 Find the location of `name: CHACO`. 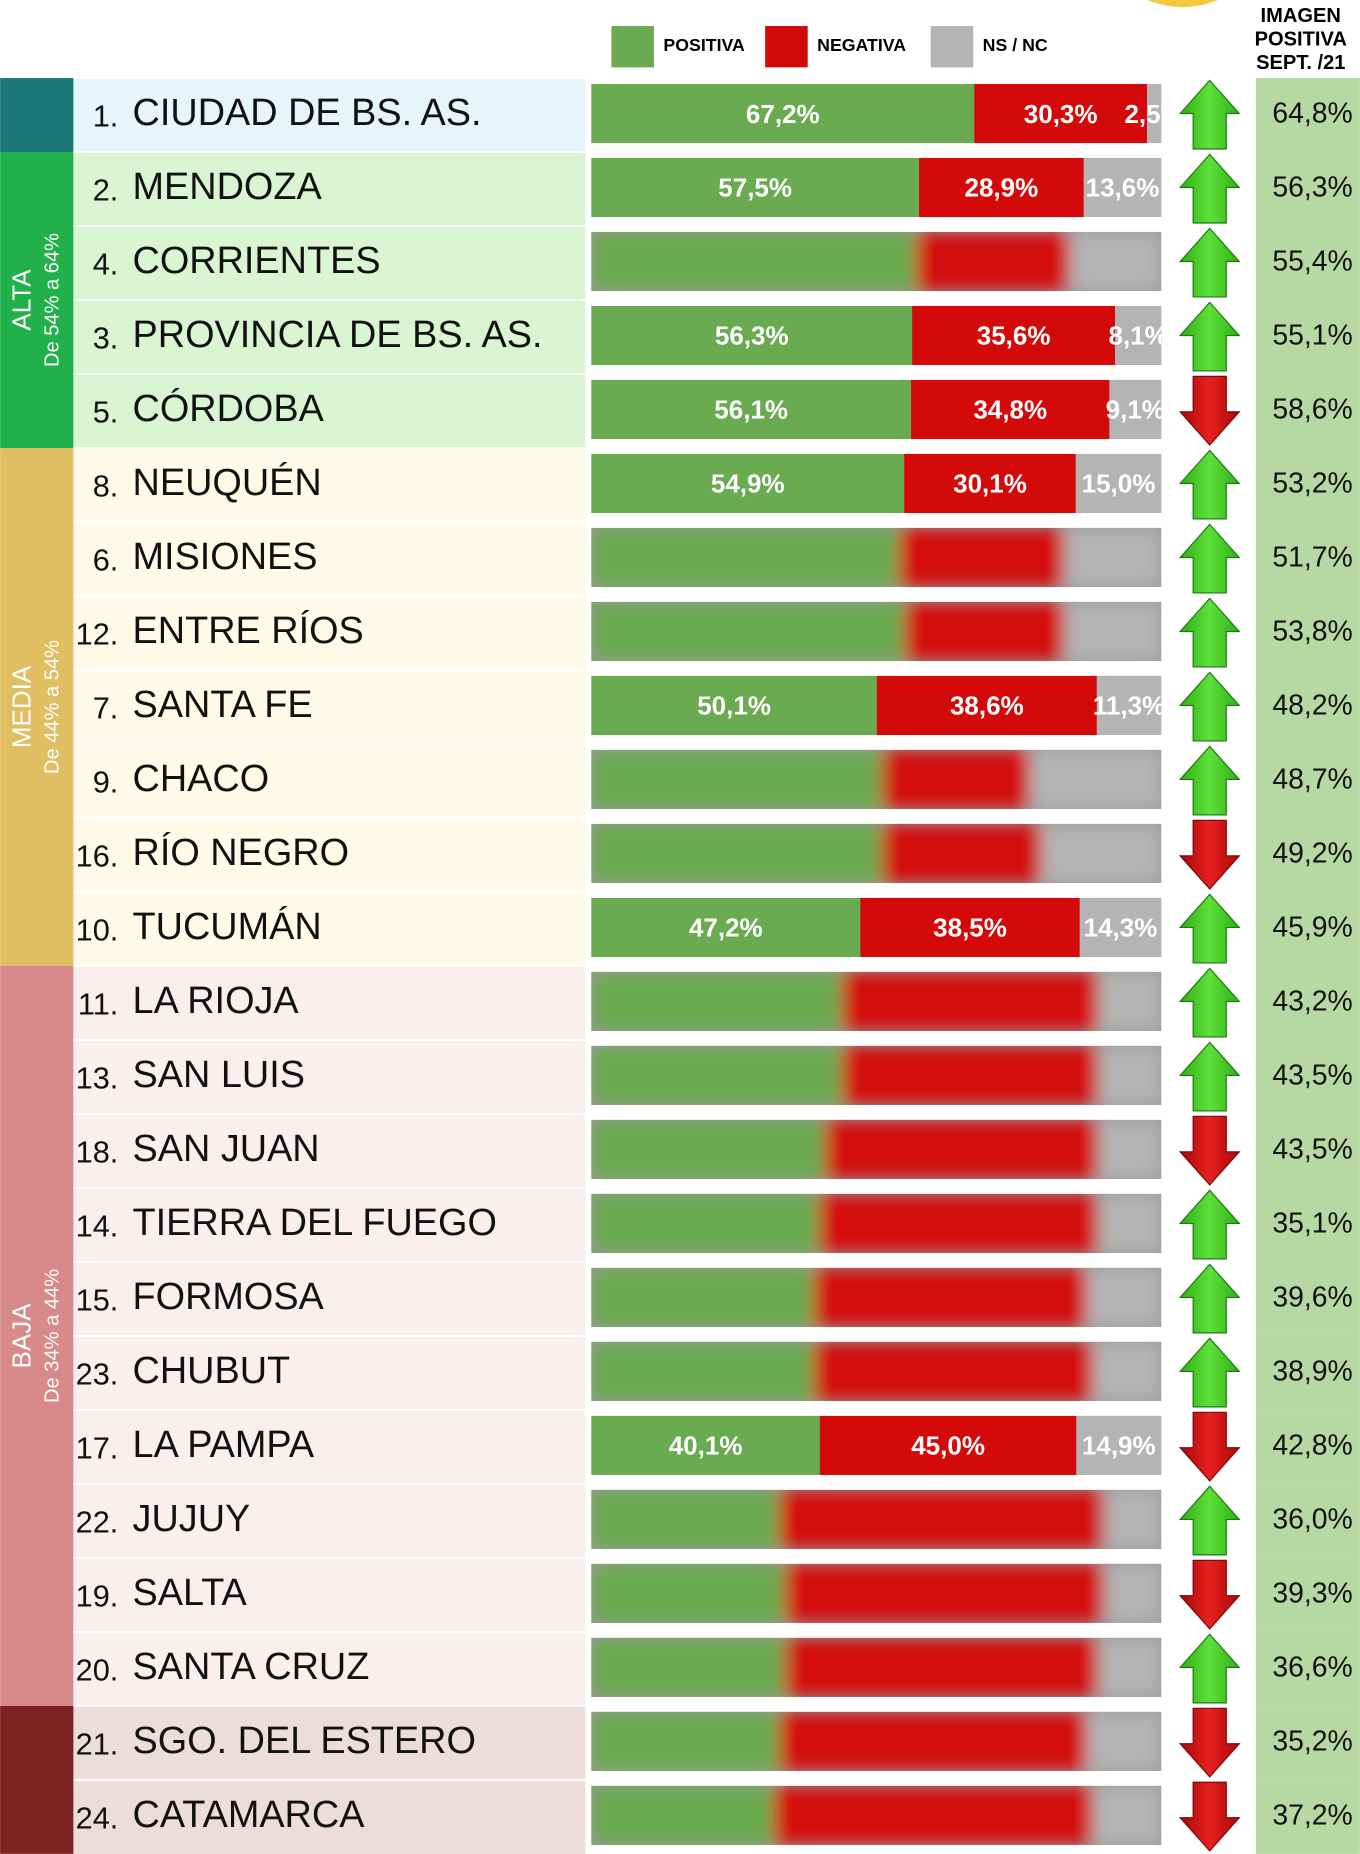

name: CHACO is located at coordinates (201, 779).